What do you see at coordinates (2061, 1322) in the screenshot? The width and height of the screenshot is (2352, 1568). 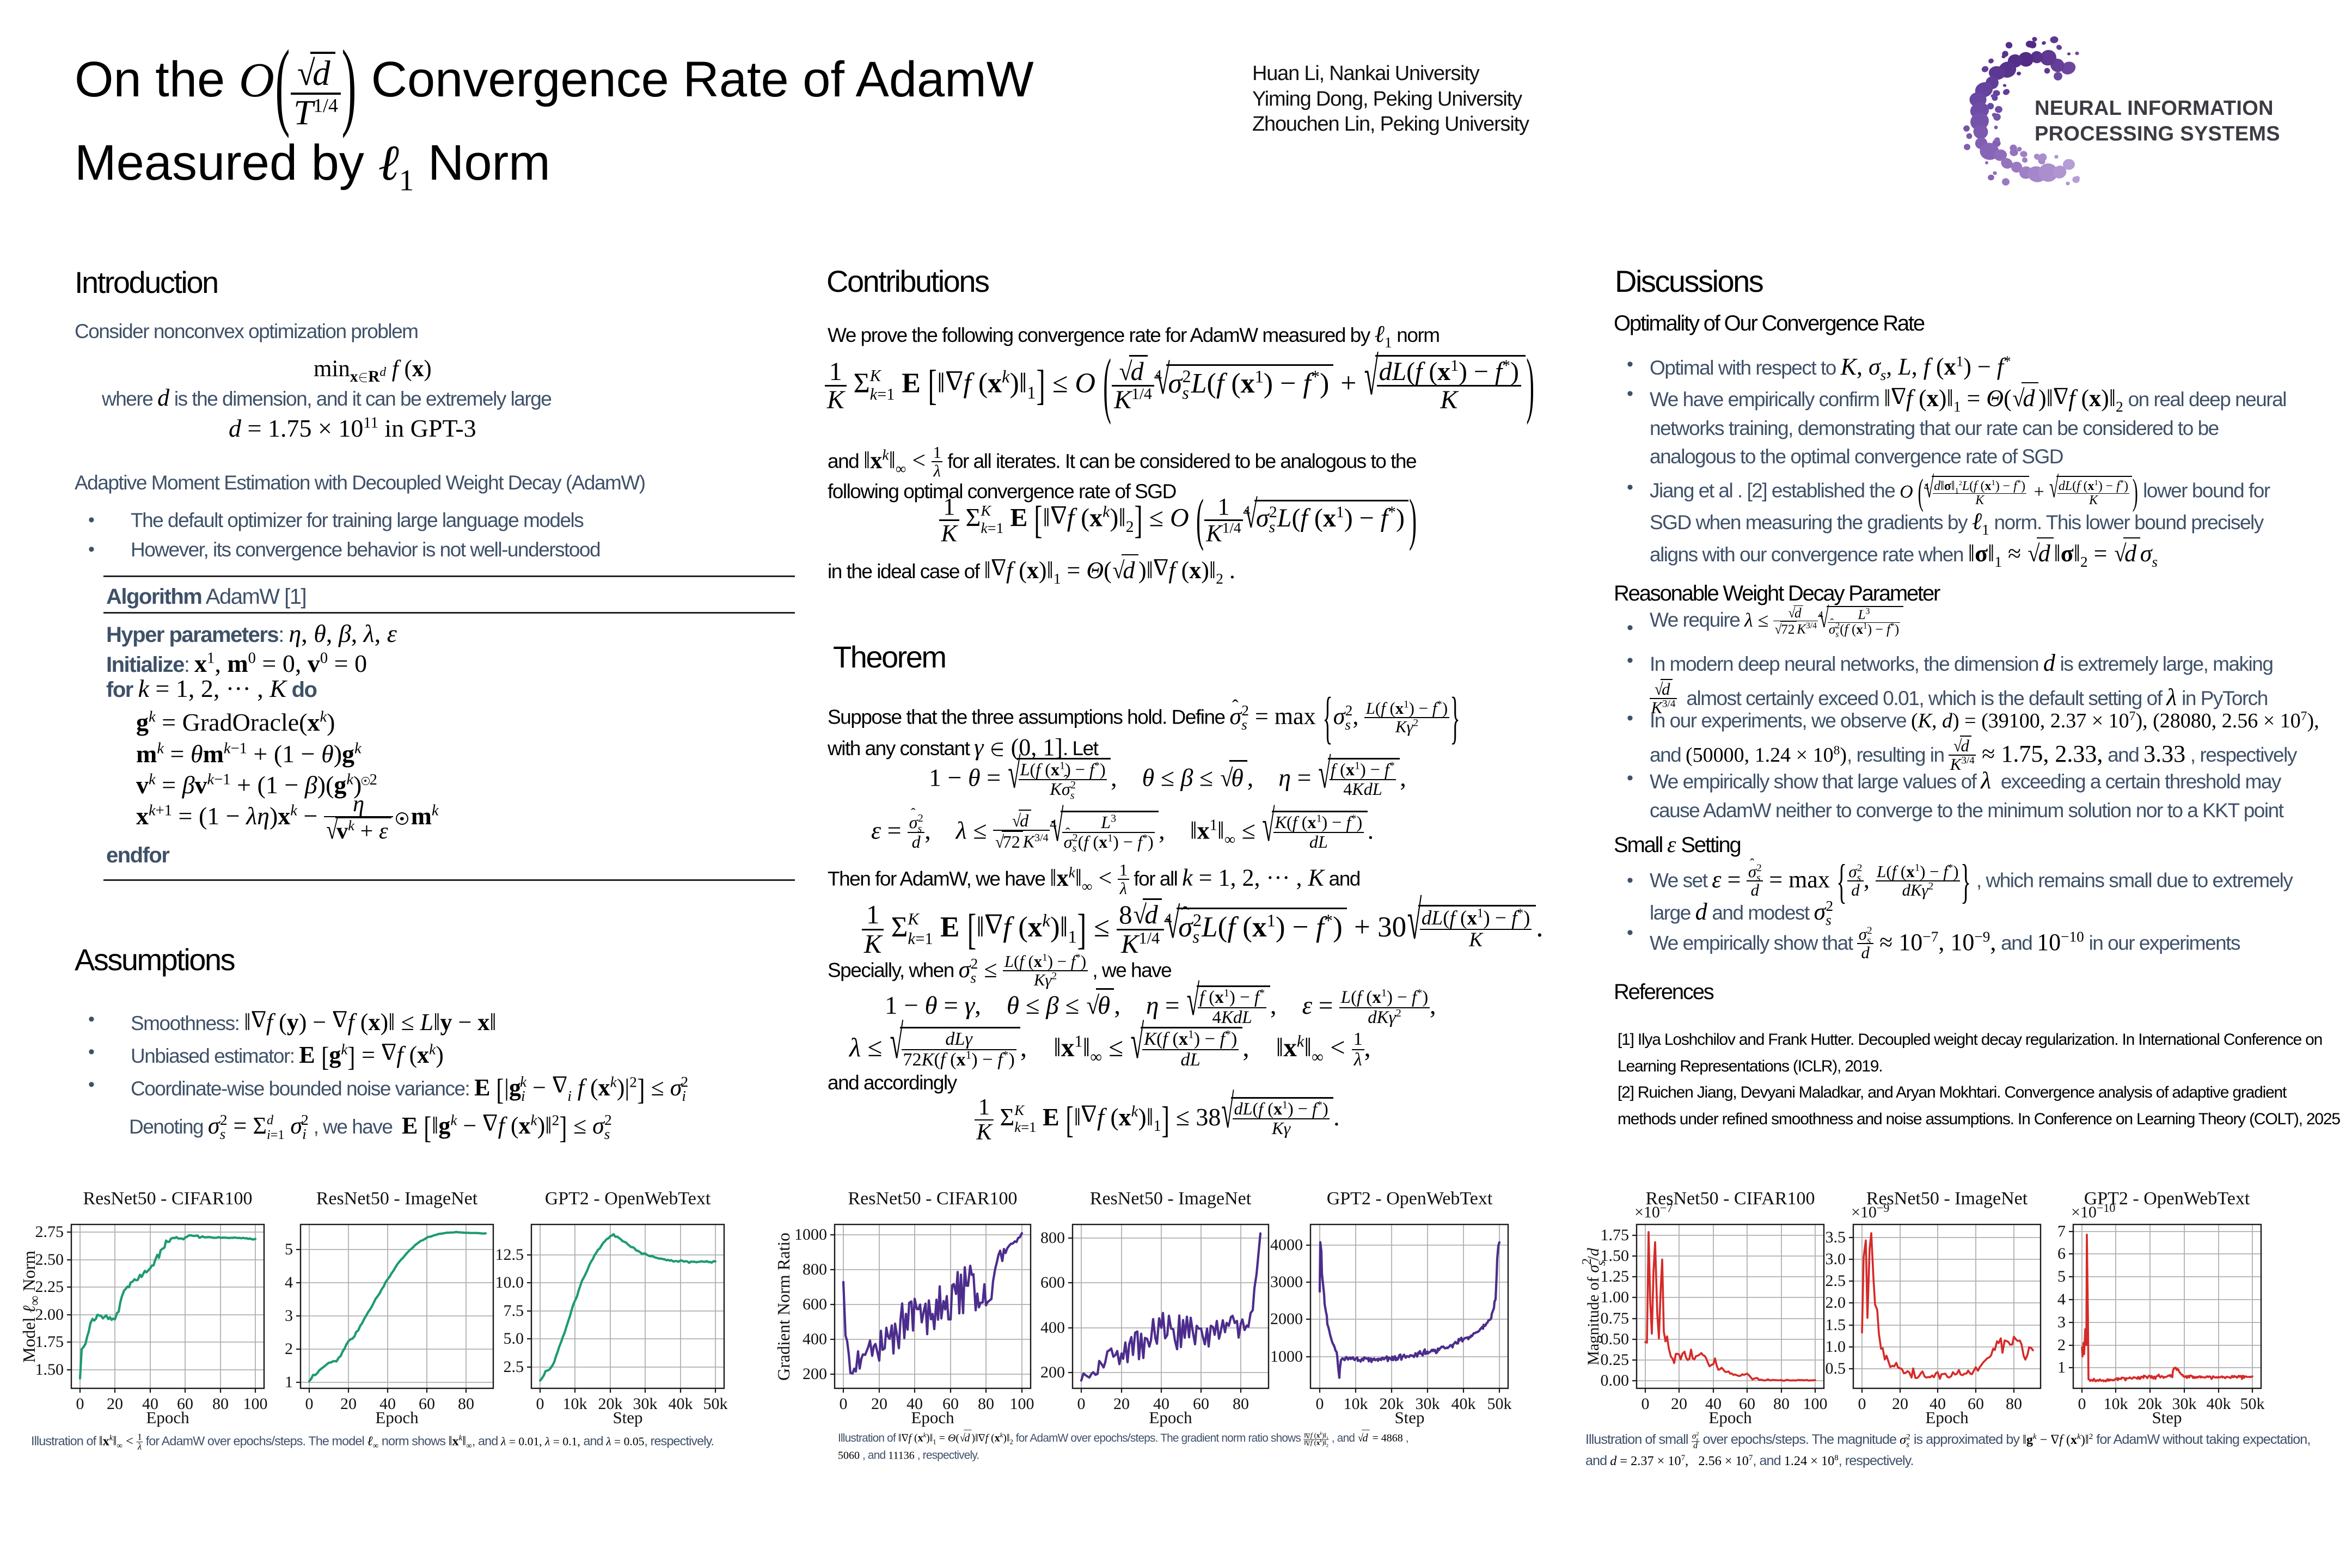 I see `svg-text: 3` at bounding box center [2061, 1322].